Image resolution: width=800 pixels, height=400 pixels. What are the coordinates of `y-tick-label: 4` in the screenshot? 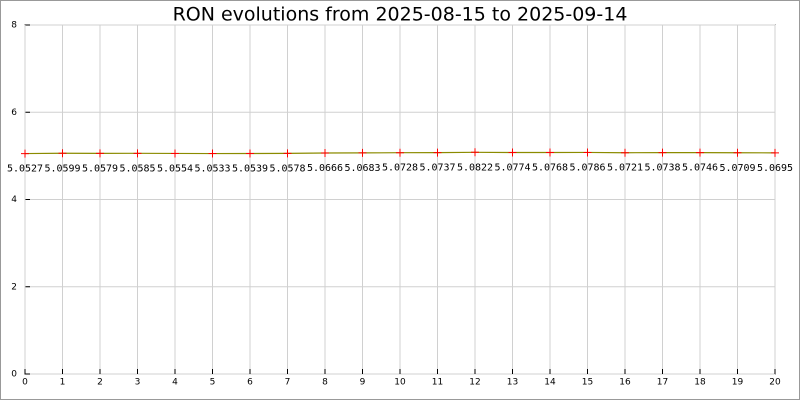 It's located at (14, 200).